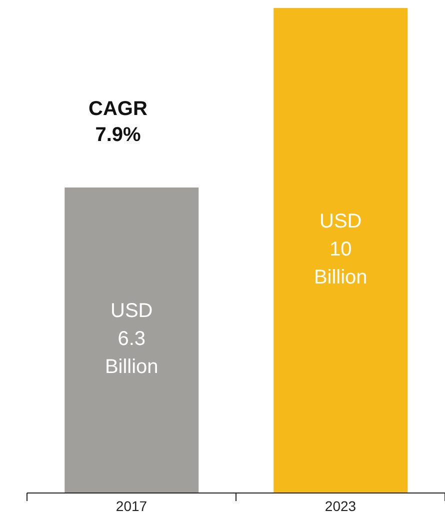 This screenshot has height=526, width=445. I want to click on annotation: CAGR 7.9%, so click(118, 122).